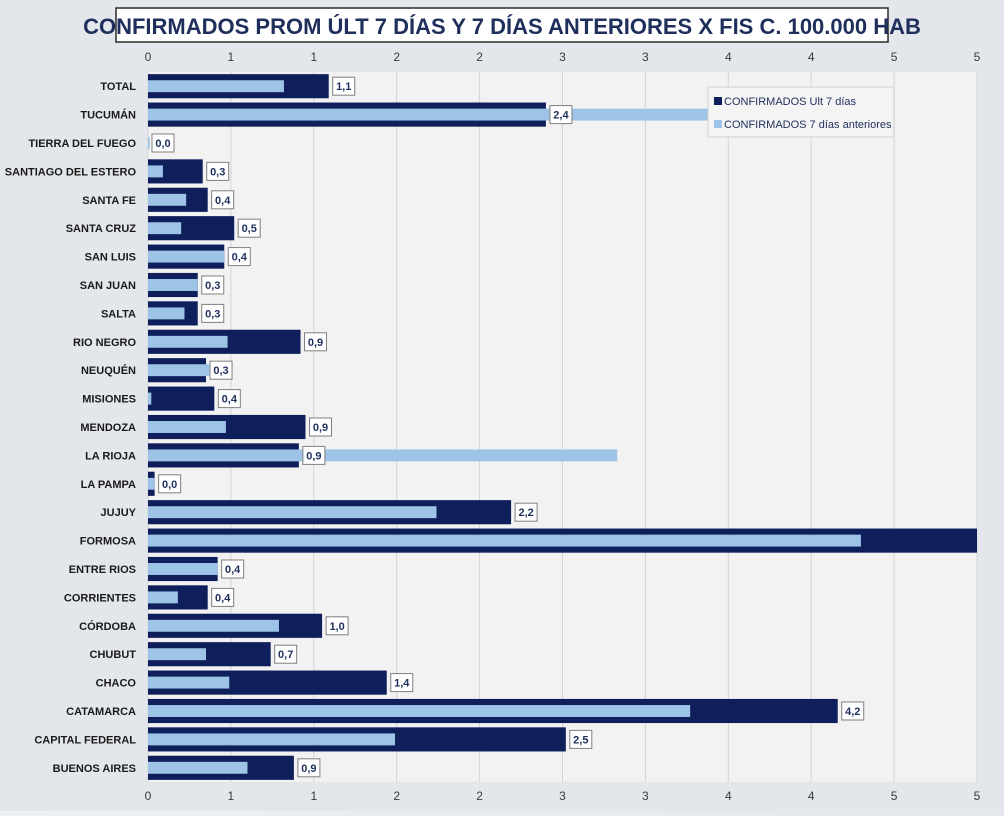 This screenshot has height=816, width=1004. What do you see at coordinates (82, 144) in the screenshot?
I see `category-label: TIERRA DEL FUEGO` at bounding box center [82, 144].